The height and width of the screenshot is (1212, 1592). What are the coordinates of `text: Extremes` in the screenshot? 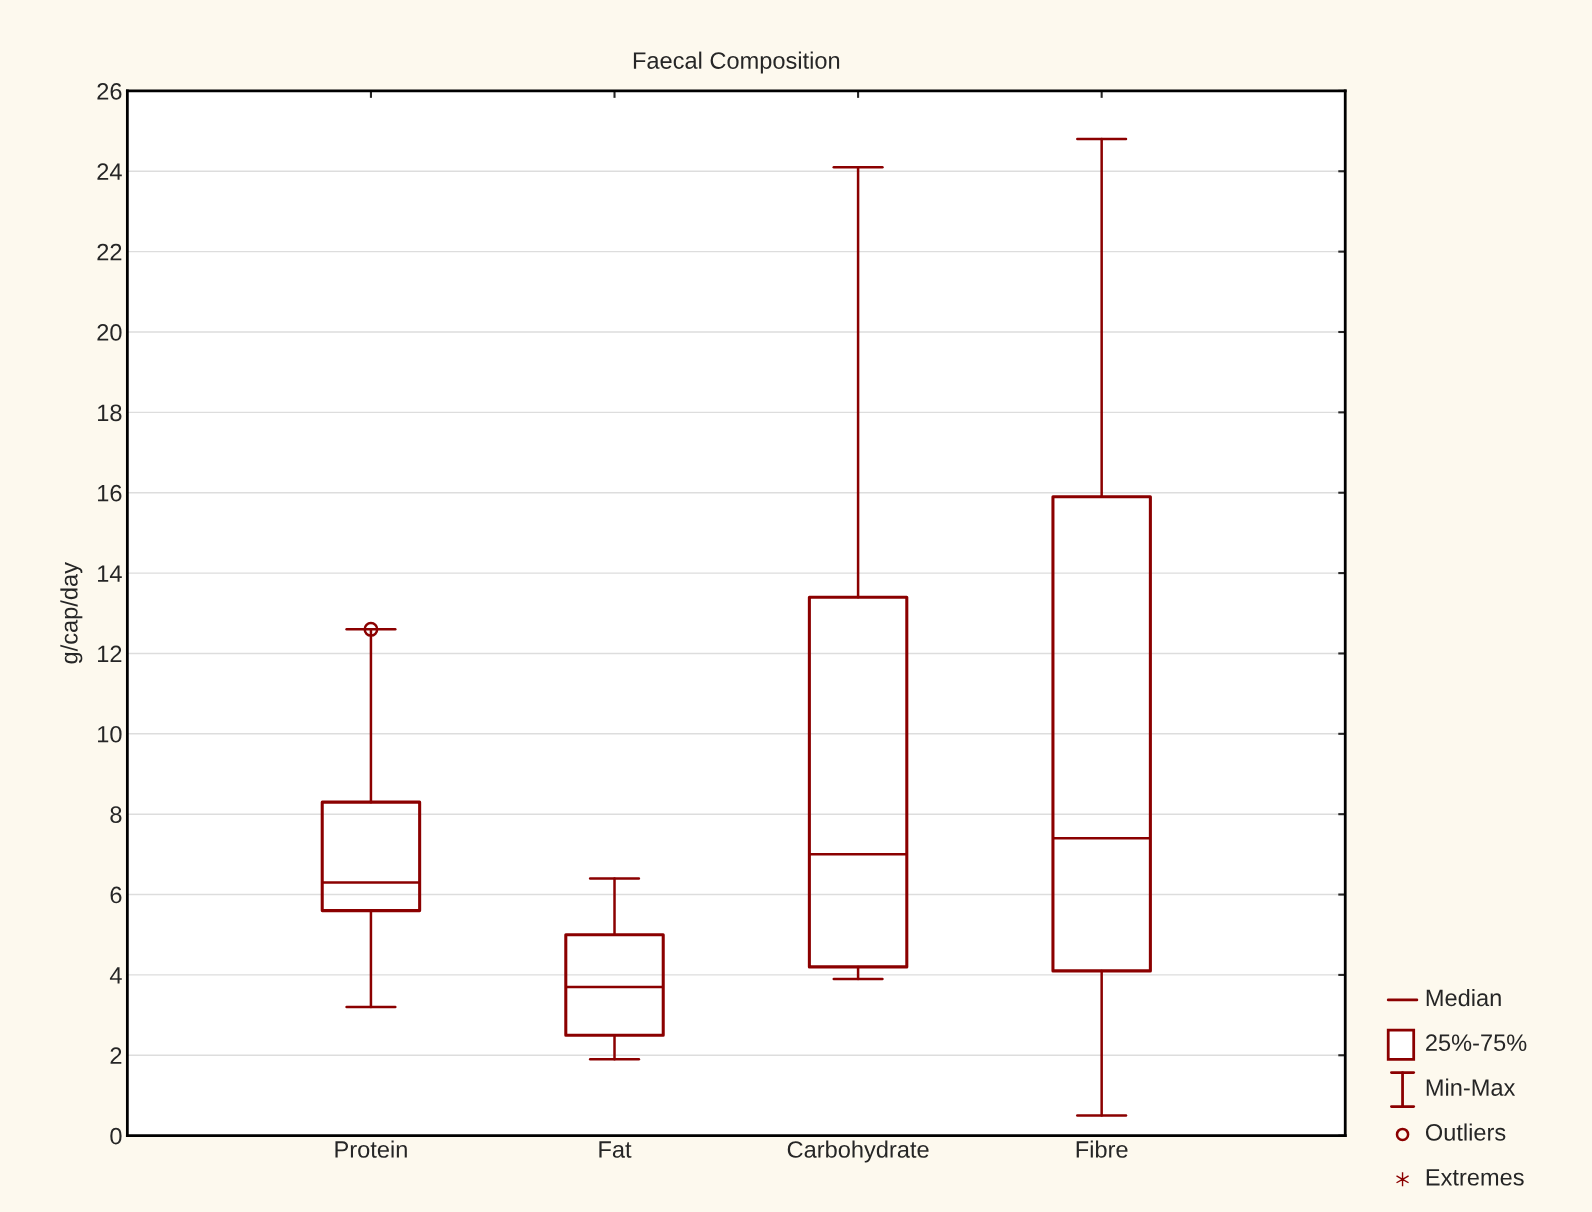 It's located at (1475, 1177).